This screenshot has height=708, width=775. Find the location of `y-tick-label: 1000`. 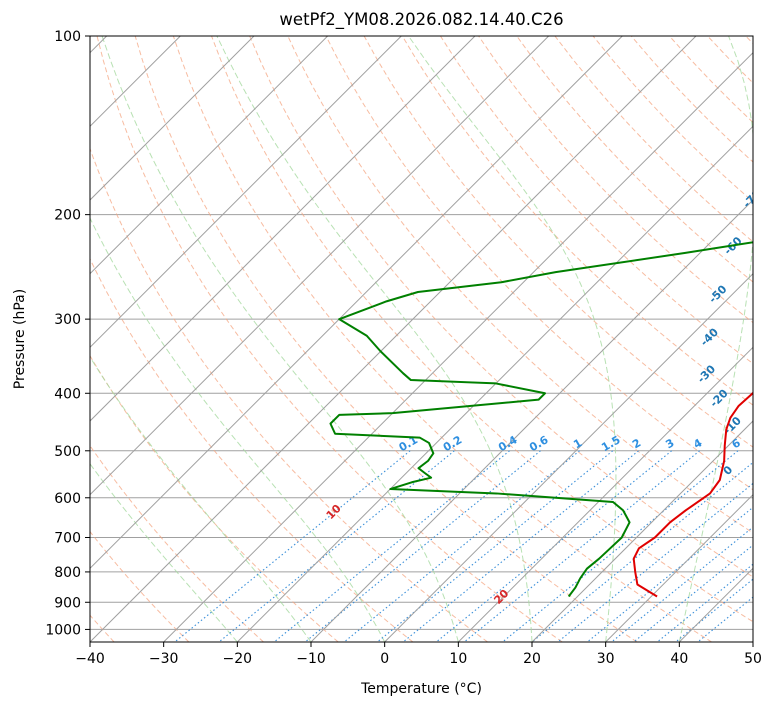

y-tick-label: 1000 is located at coordinates (63, 630).